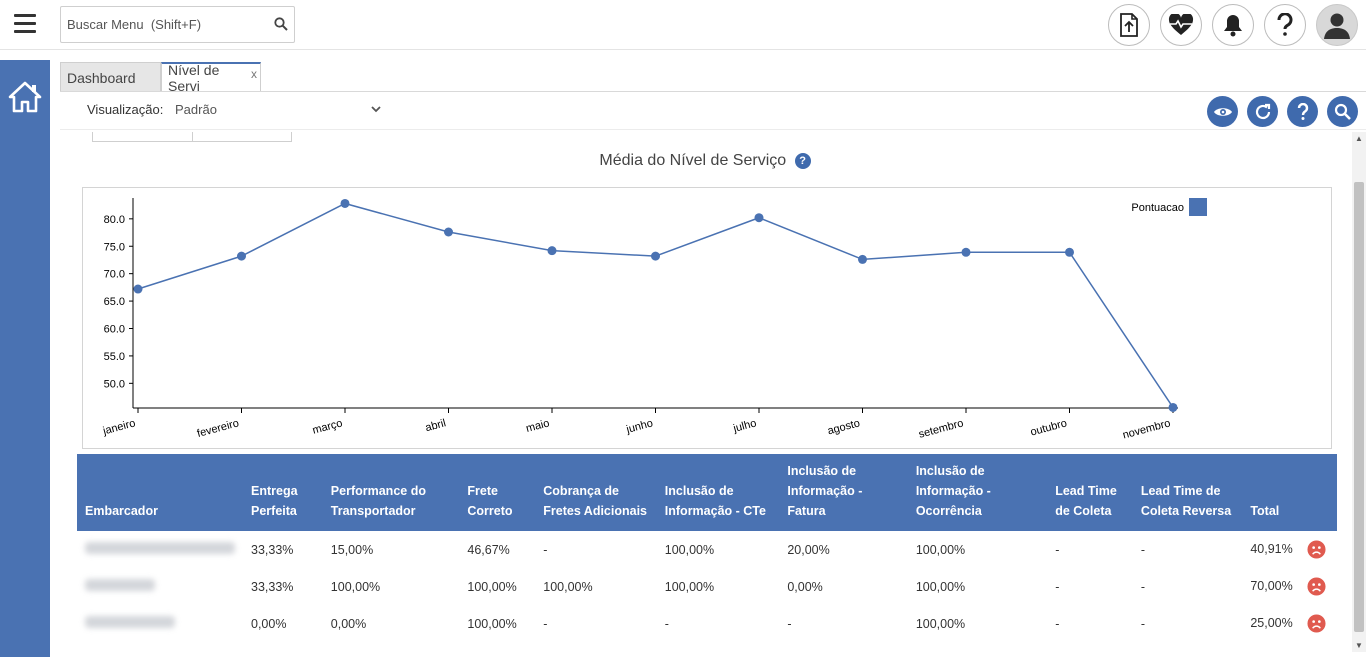  What do you see at coordinates (274, 501) in the screenshot?
I see `column-header: Entrega Perfeita` at bounding box center [274, 501].